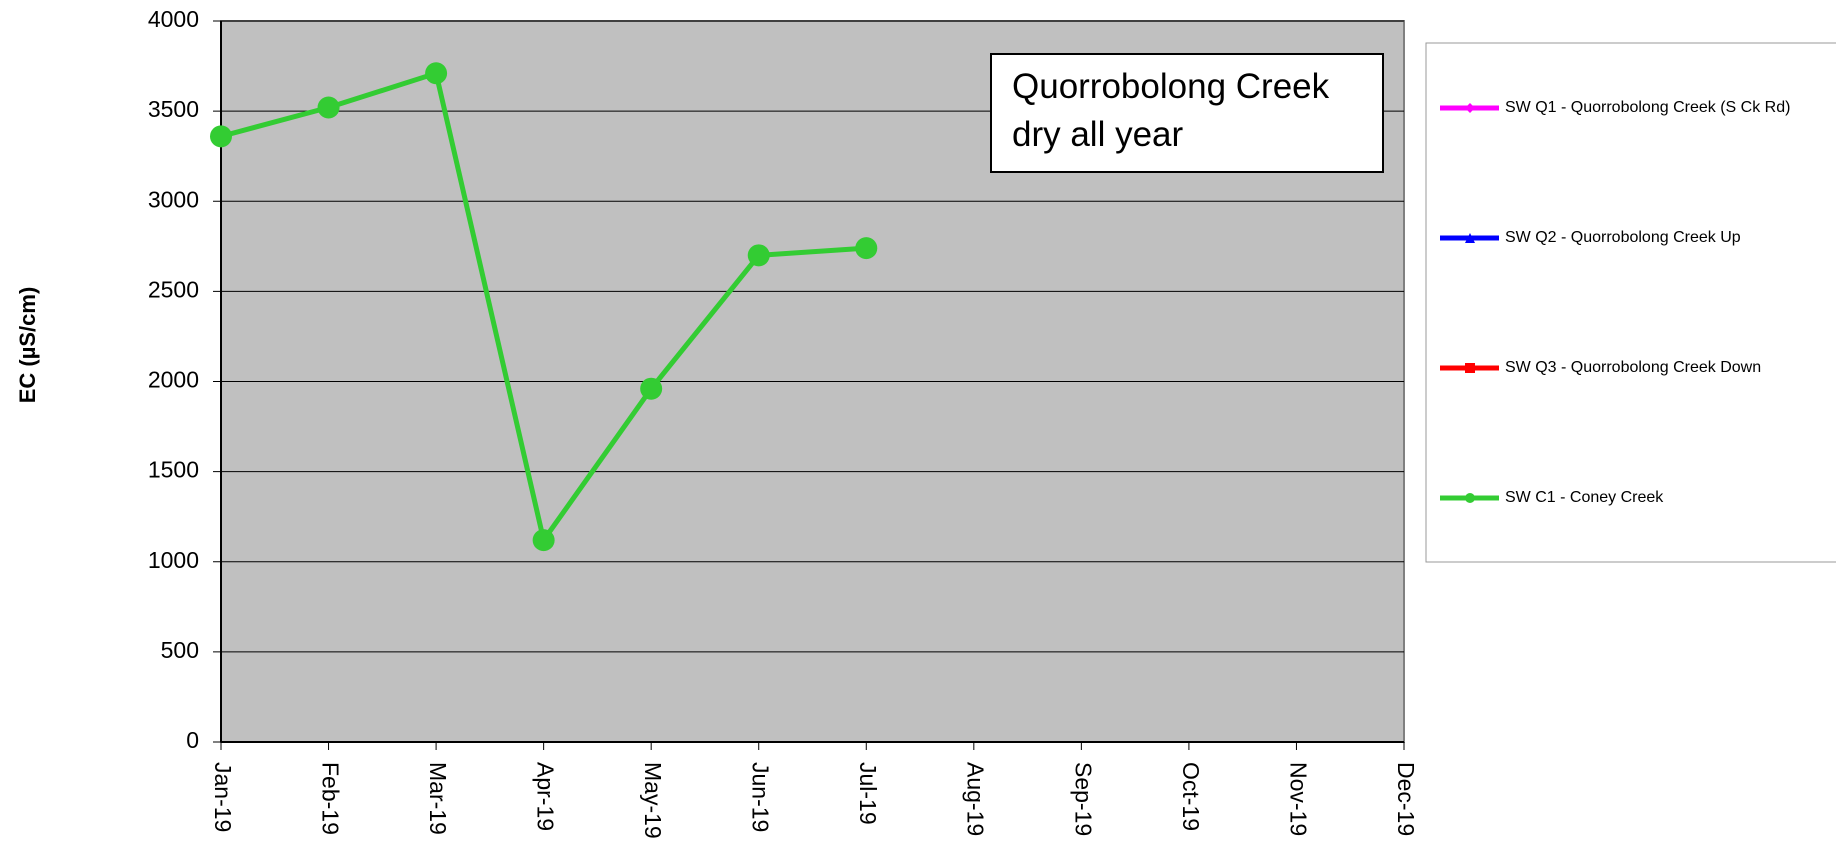 The height and width of the screenshot is (855, 1836). I want to click on legend-label: SW Q2 - Quorrobolong Creek Up, so click(1623, 237).